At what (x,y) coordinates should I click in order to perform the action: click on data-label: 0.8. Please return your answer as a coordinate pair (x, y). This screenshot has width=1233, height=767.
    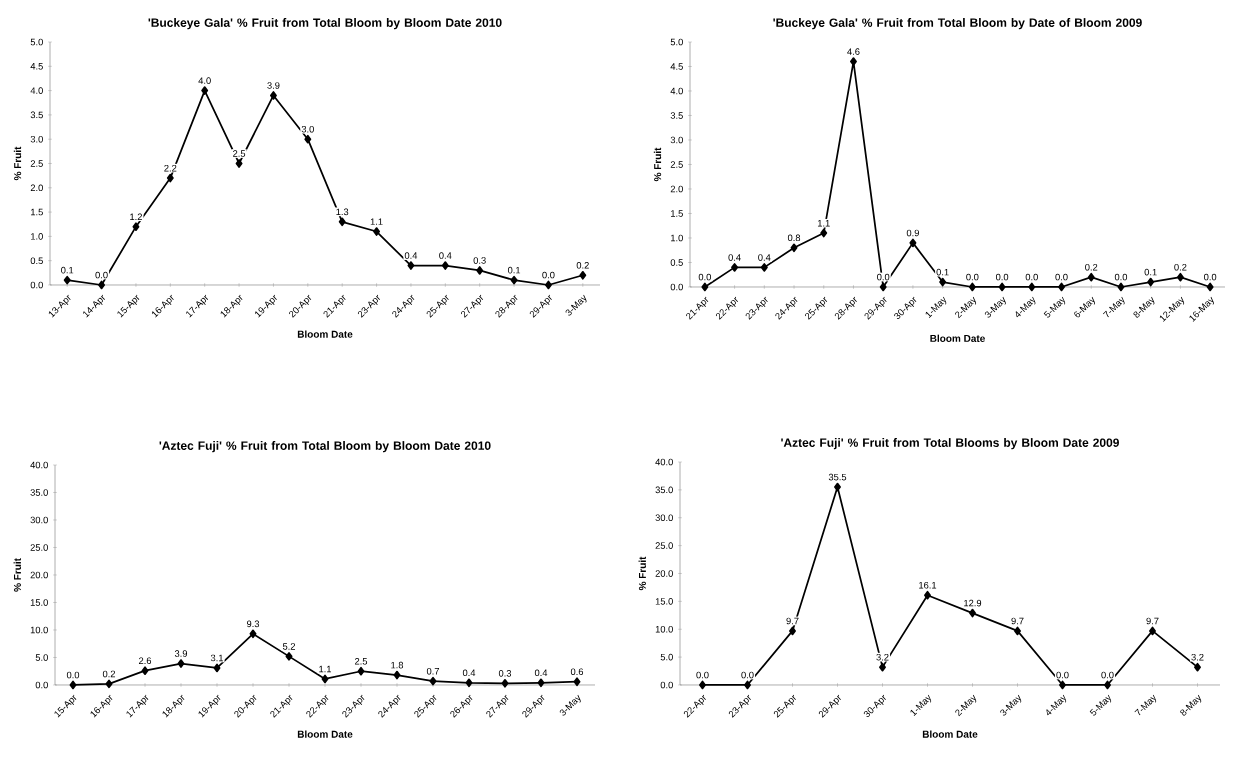
    Looking at the image, I should click on (794, 238).